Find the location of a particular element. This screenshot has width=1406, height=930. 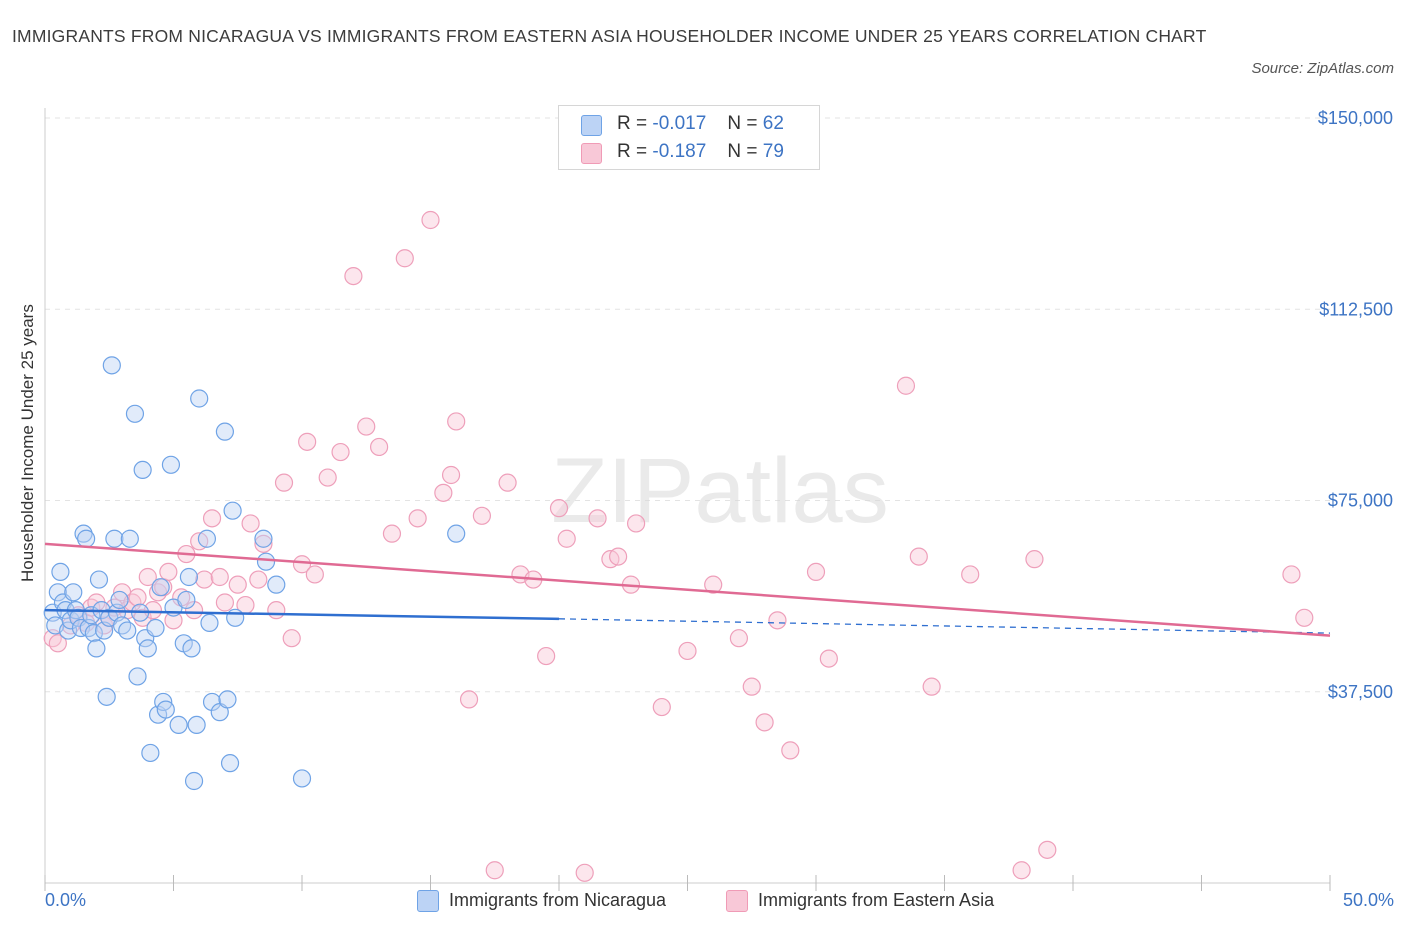

bottom-legend-label-eastern-asia: Immigrants from Eastern Asia is located at coordinates (876, 900).